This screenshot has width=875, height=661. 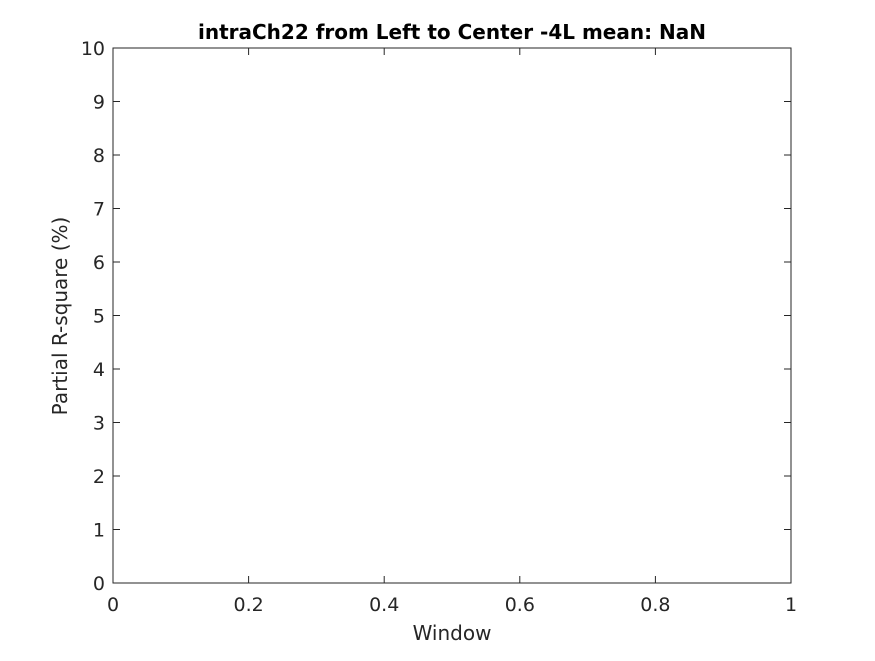 I want to click on y-tick-label: 2, so click(x=99, y=477).